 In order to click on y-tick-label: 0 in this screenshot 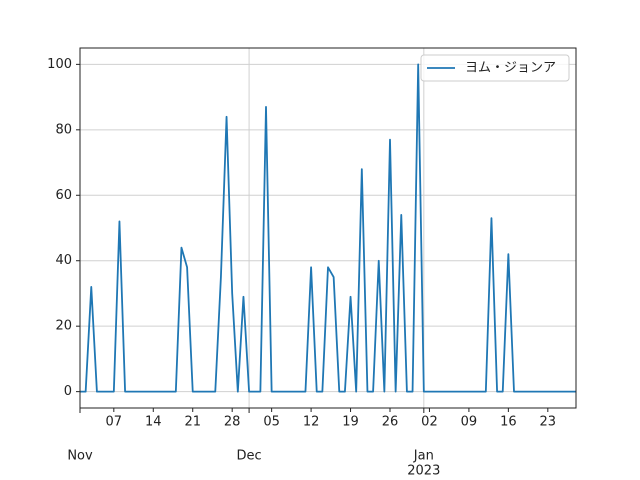, I will do `click(68, 391)`.